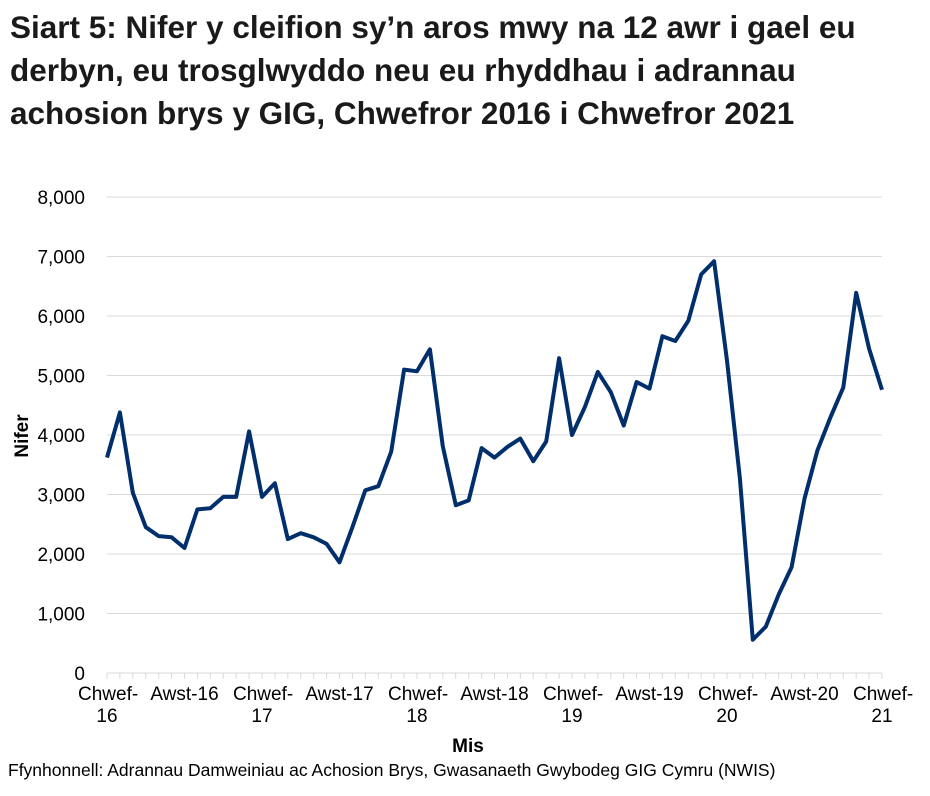 The width and height of the screenshot is (930, 796). I want to click on x-tick-label: Chwef-16, so click(108, 705).